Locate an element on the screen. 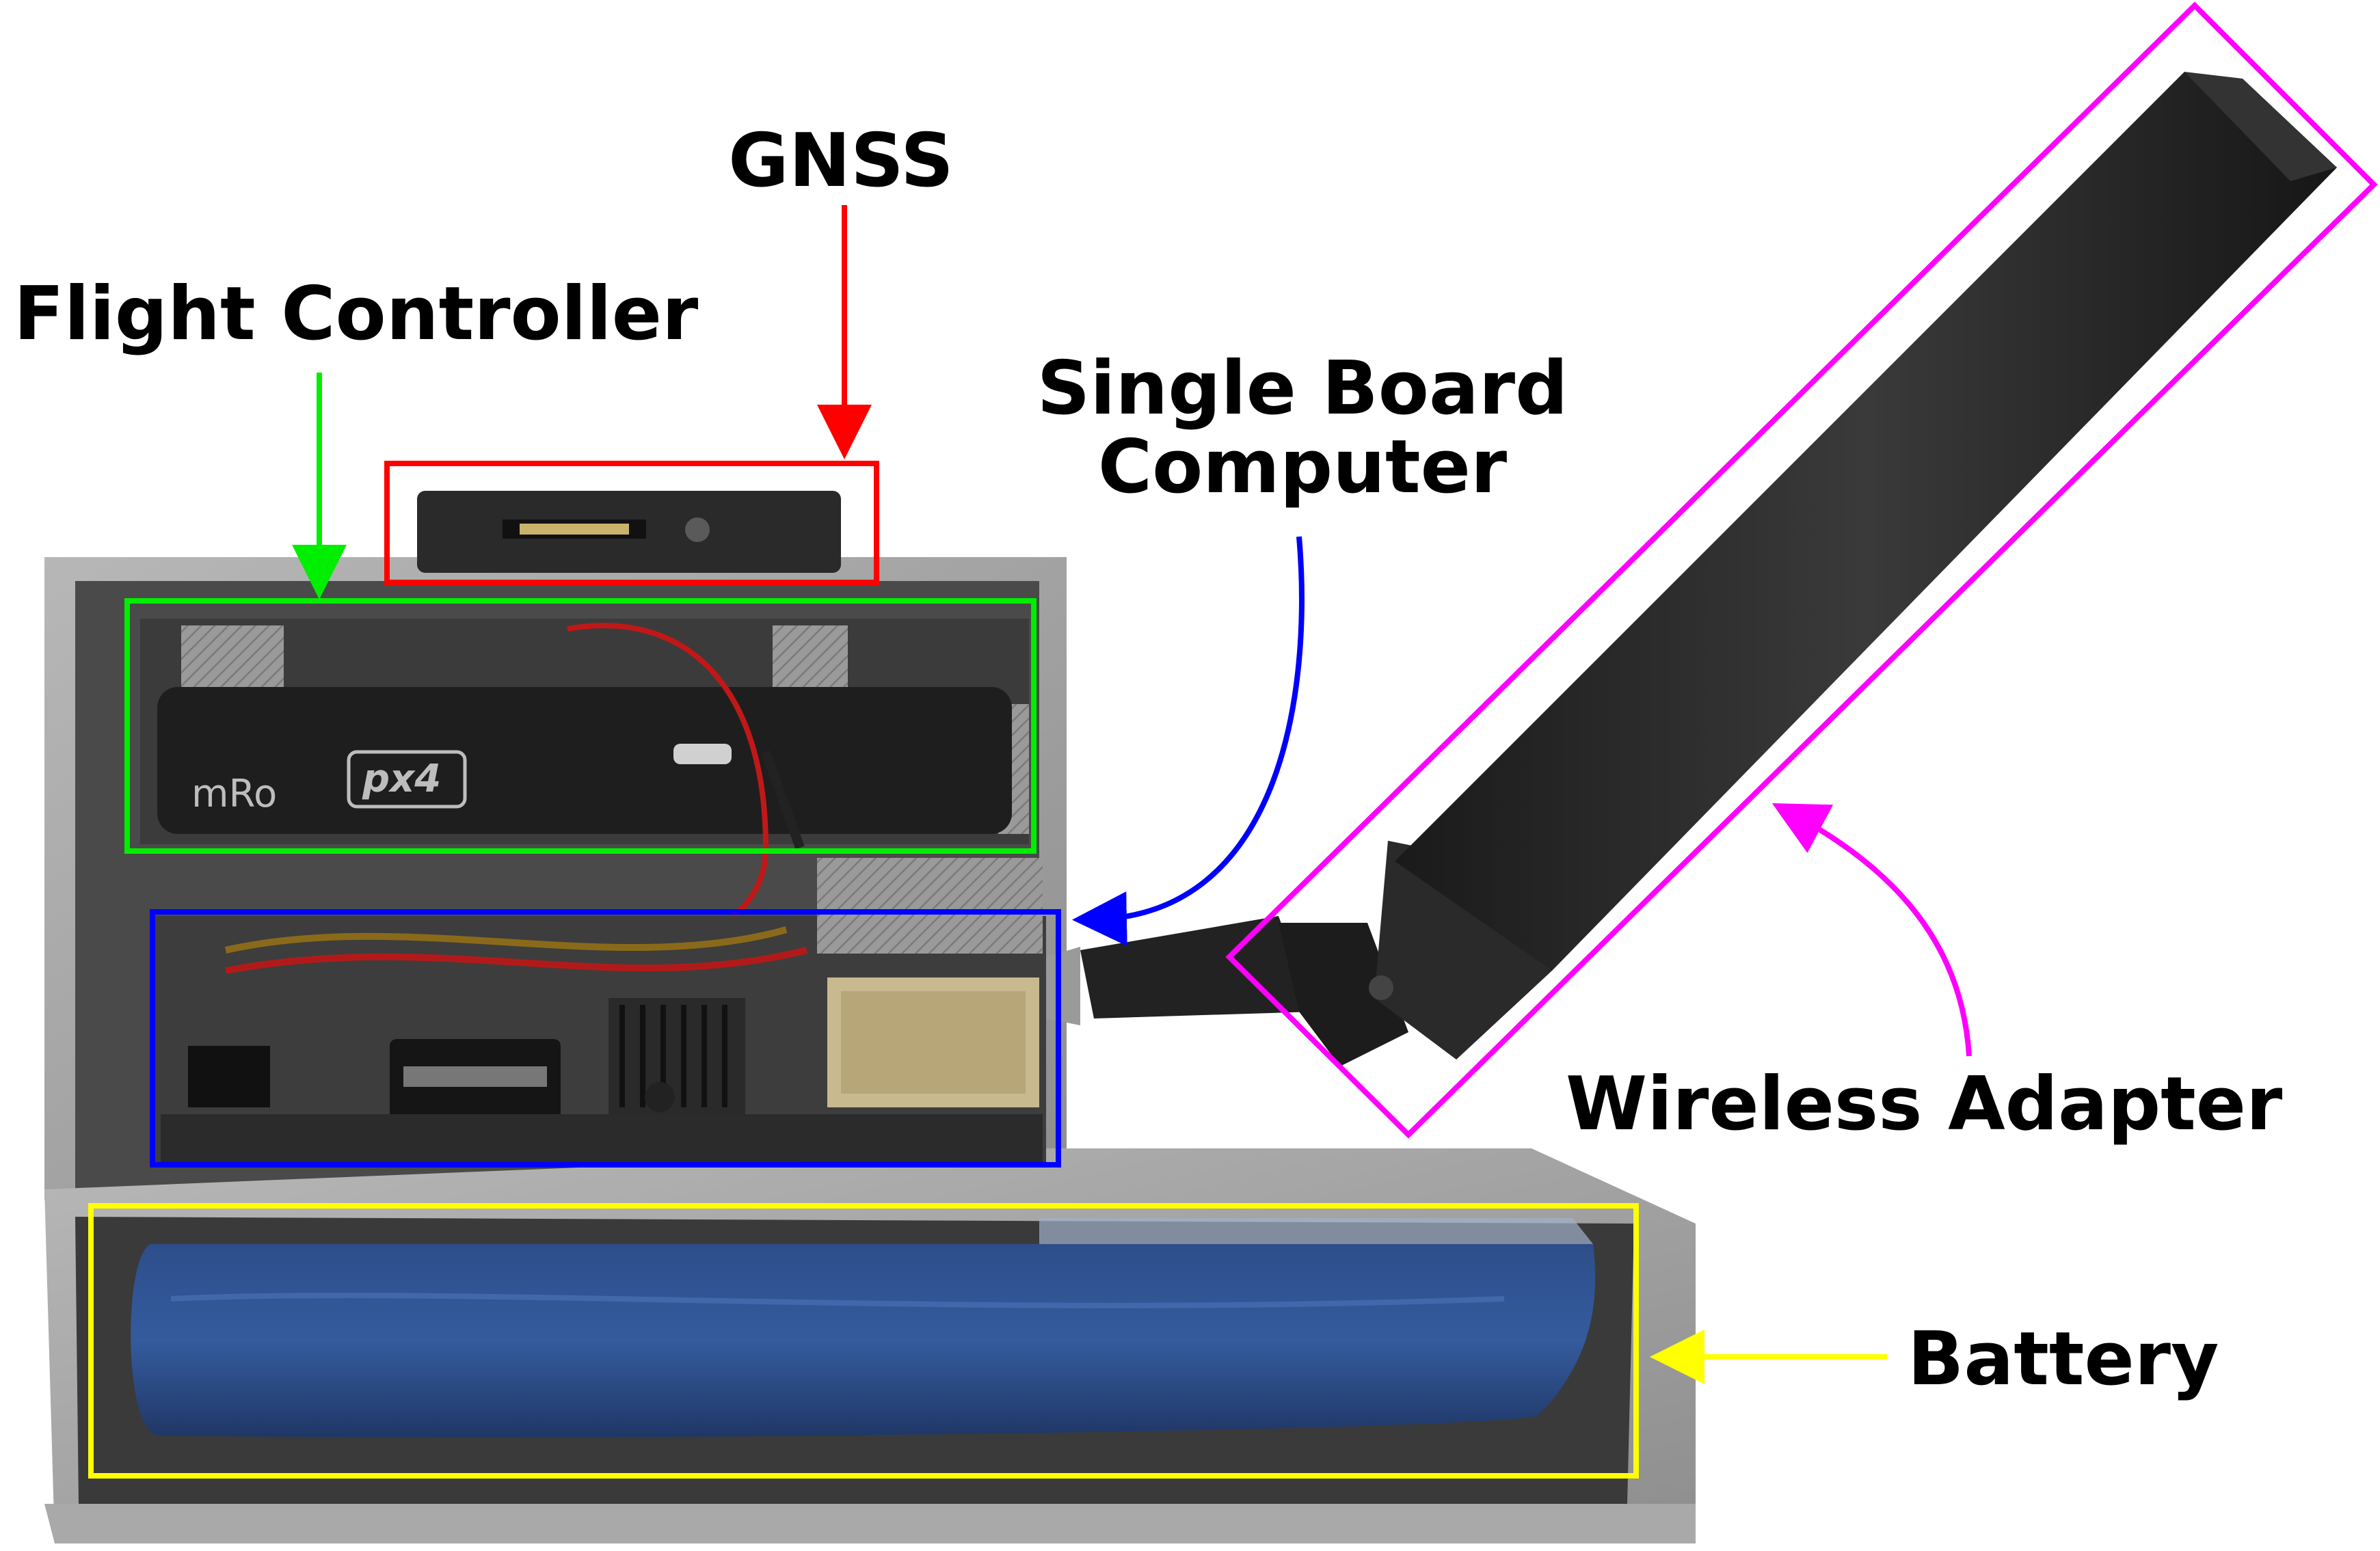 This screenshot has height=1551, width=2380. px4-logo-text: px4 is located at coordinates (401, 779).